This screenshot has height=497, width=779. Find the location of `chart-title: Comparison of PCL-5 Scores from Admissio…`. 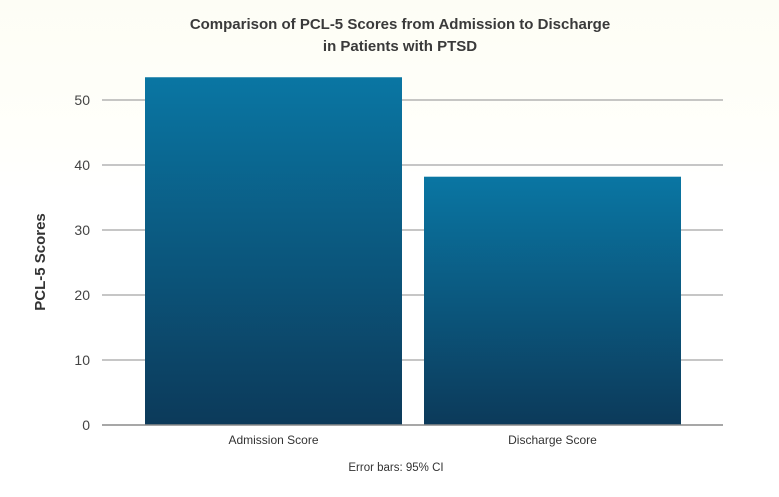

chart-title: Comparison of PCL-5 Scores from Admissio… is located at coordinates (400, 35).